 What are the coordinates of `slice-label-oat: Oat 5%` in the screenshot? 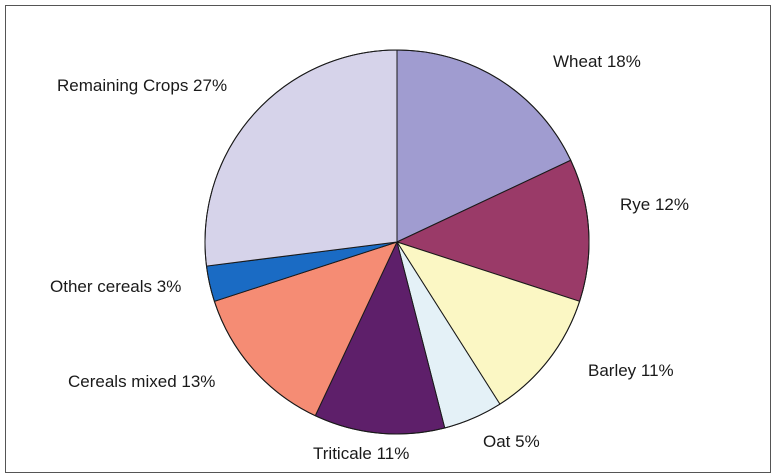 It's located at (511, 441).